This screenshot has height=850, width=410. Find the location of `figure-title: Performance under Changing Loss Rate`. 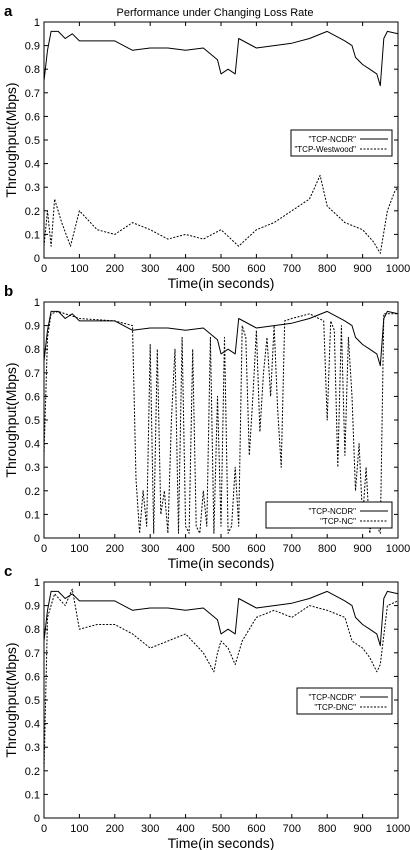

figure-title: Performance under Changing Loss Rate is located at coordinates (215, 13).